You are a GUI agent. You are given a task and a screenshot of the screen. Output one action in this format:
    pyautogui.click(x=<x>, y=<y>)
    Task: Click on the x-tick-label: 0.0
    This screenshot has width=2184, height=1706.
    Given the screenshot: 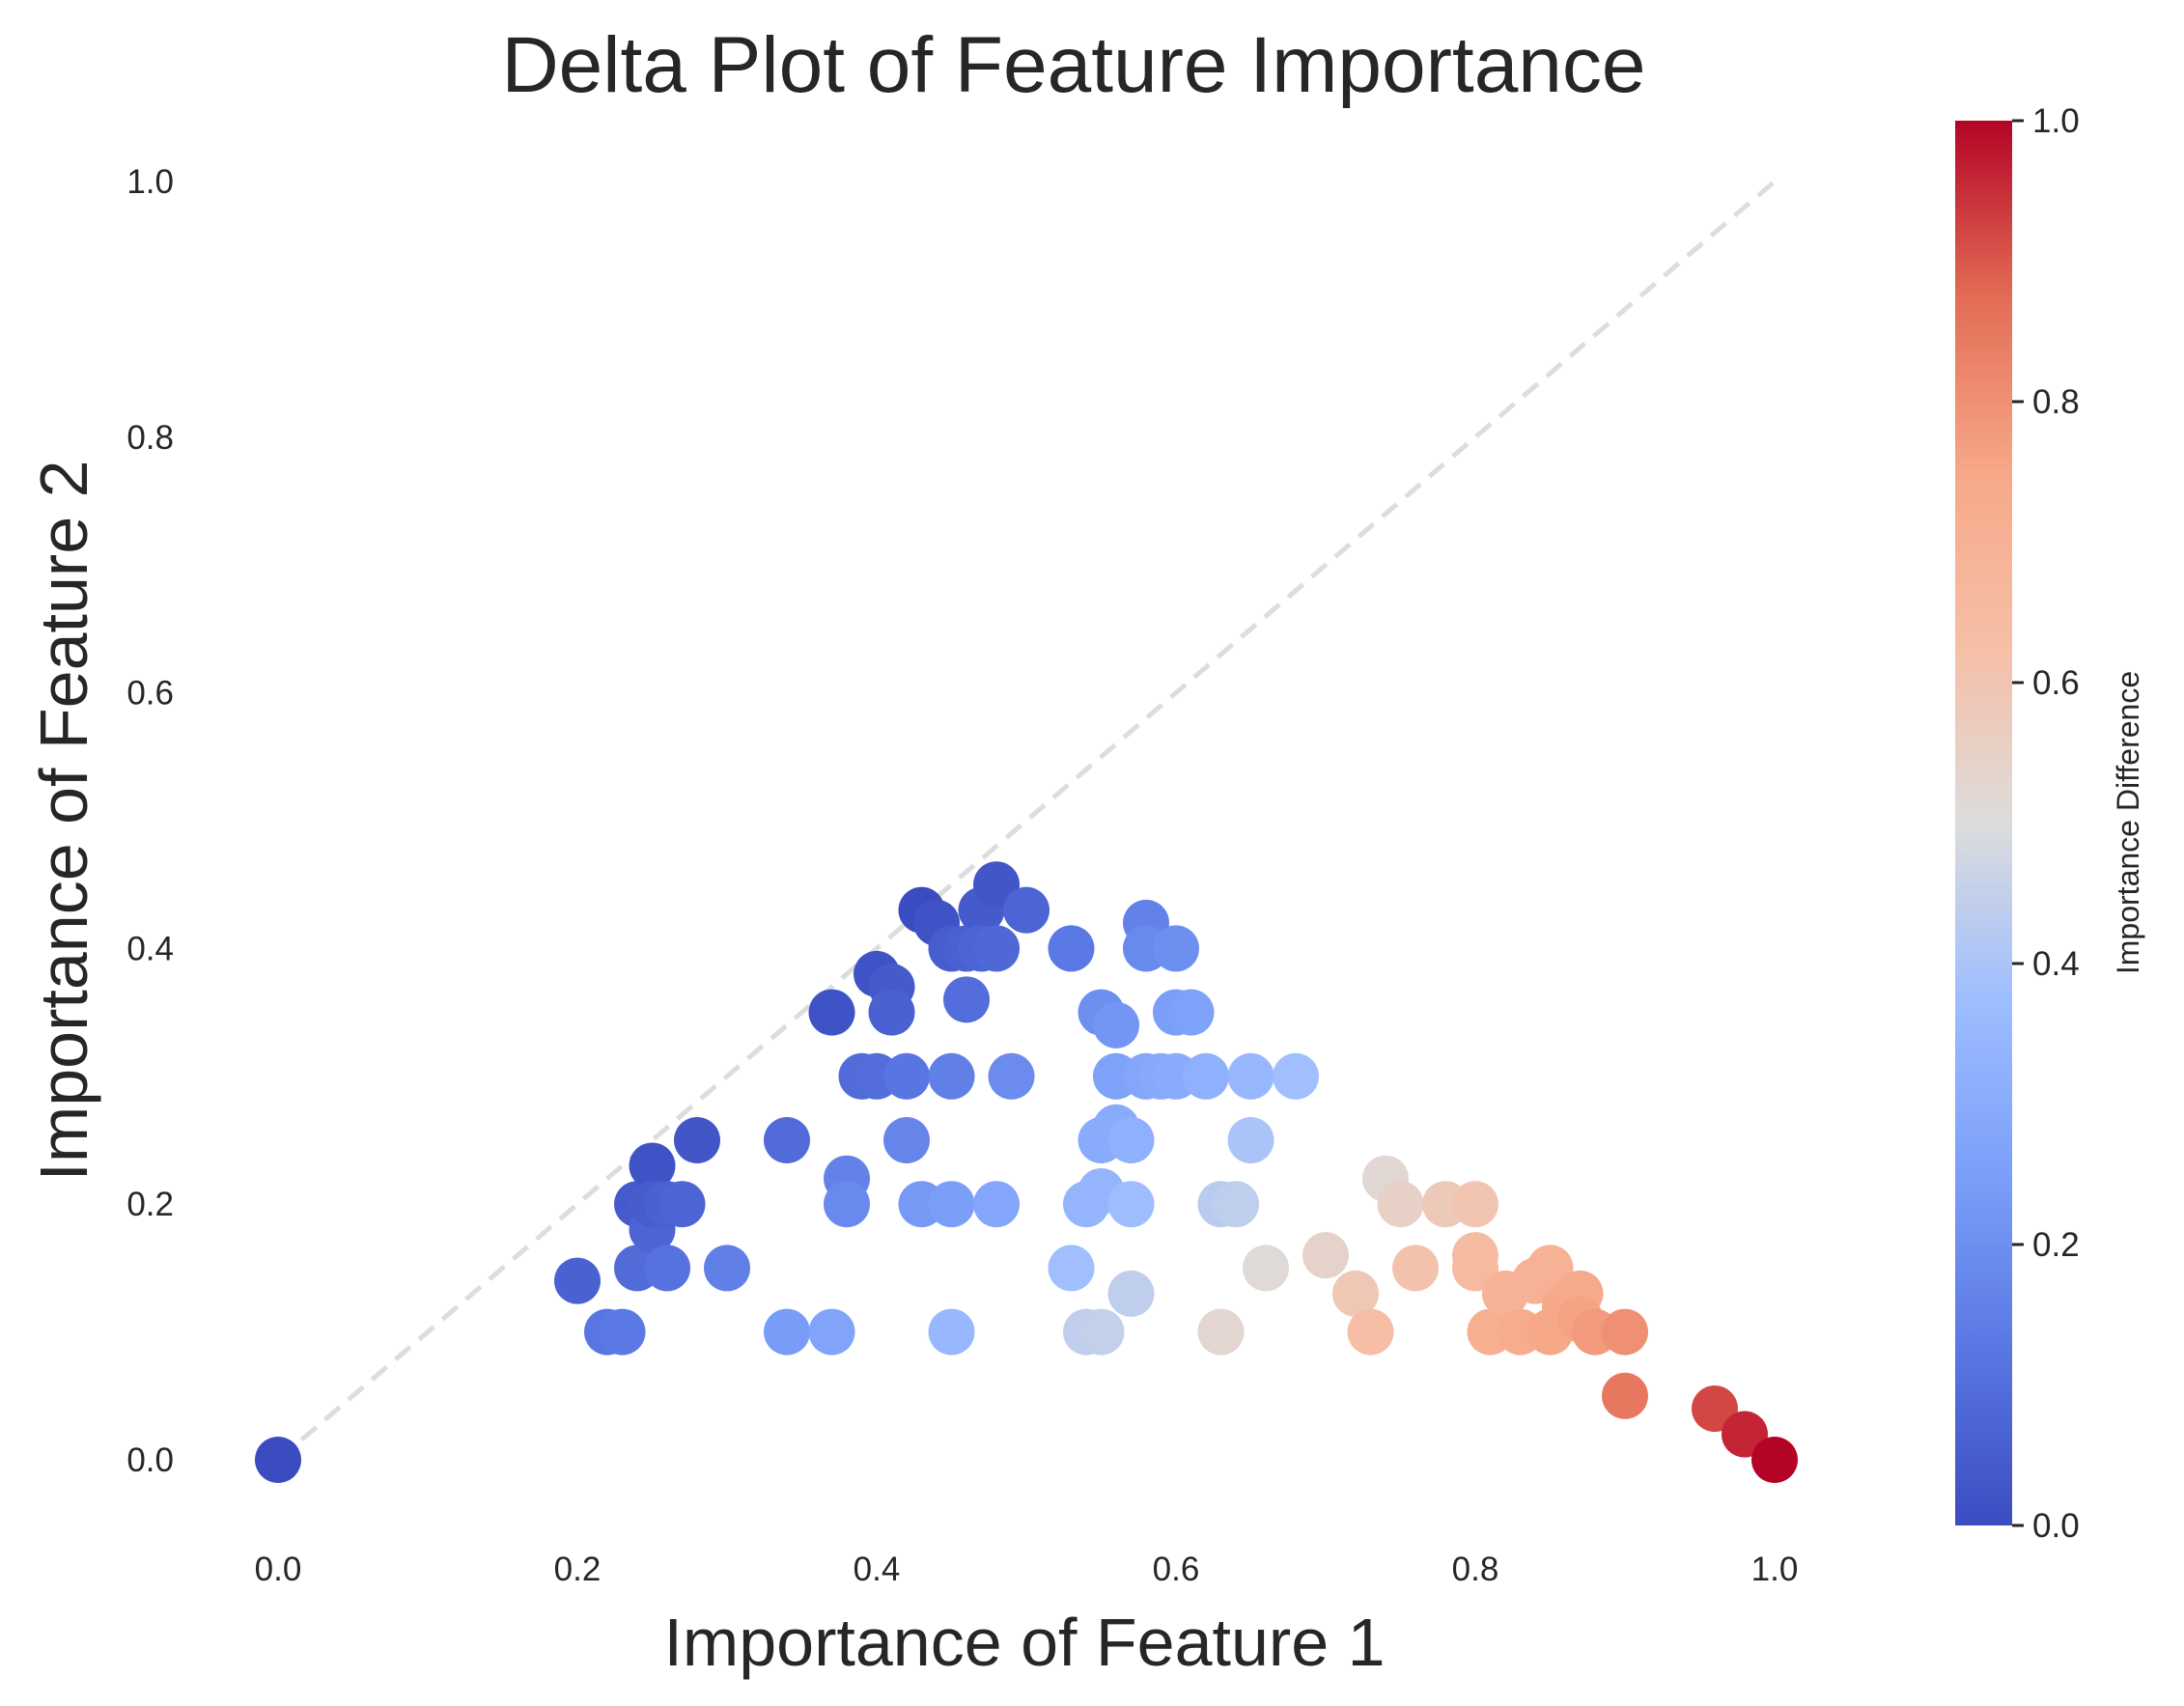 What is the action you would take?
    pyautogui.click(x=279, y=1569)
    